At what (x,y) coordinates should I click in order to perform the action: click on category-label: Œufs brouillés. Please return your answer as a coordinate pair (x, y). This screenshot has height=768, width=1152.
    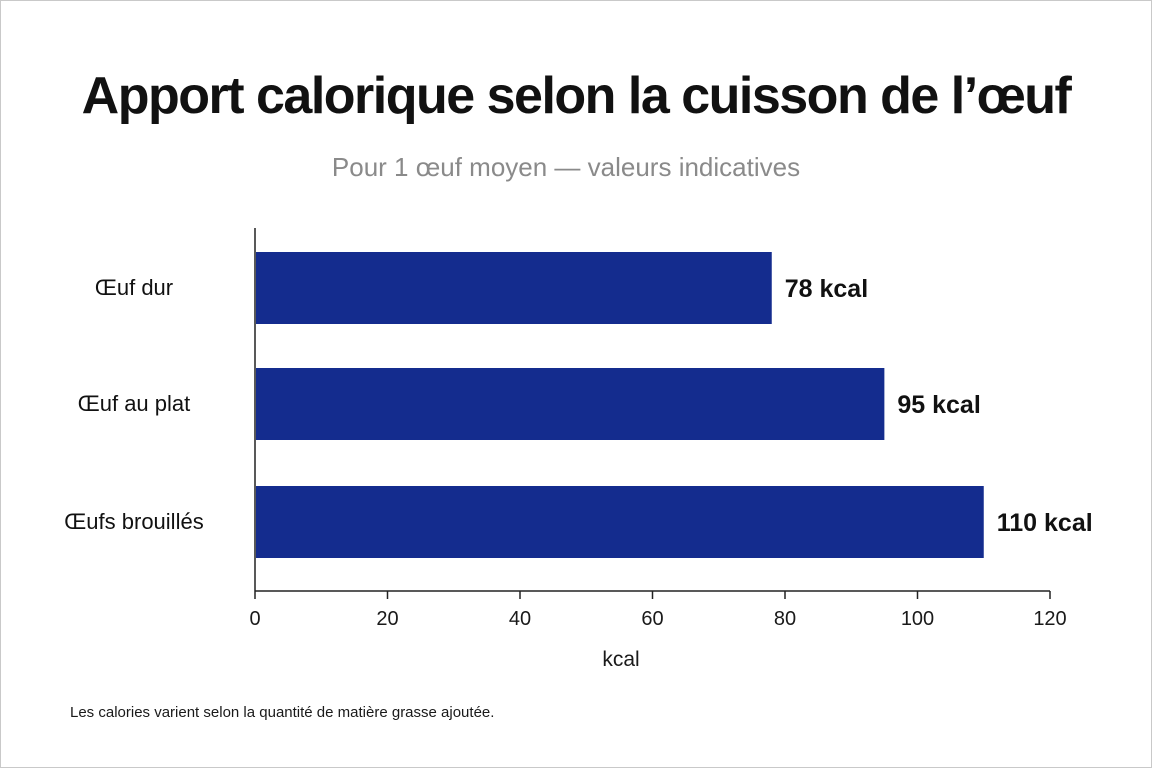
    Looking at the image, I should click on (133, 521).